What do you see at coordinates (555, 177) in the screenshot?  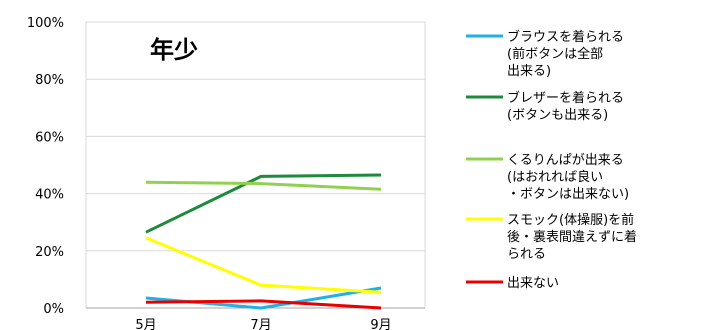 I see `legend-label: (はおれれば良い` at bounding box center [555, 177].